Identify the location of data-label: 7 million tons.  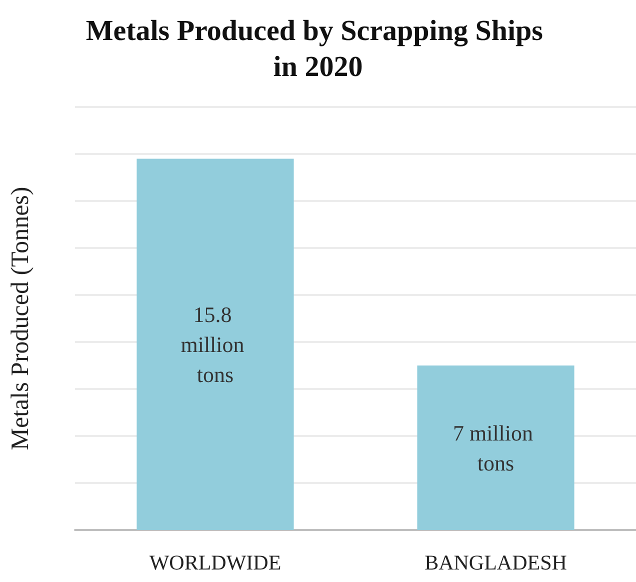
(495, 448).